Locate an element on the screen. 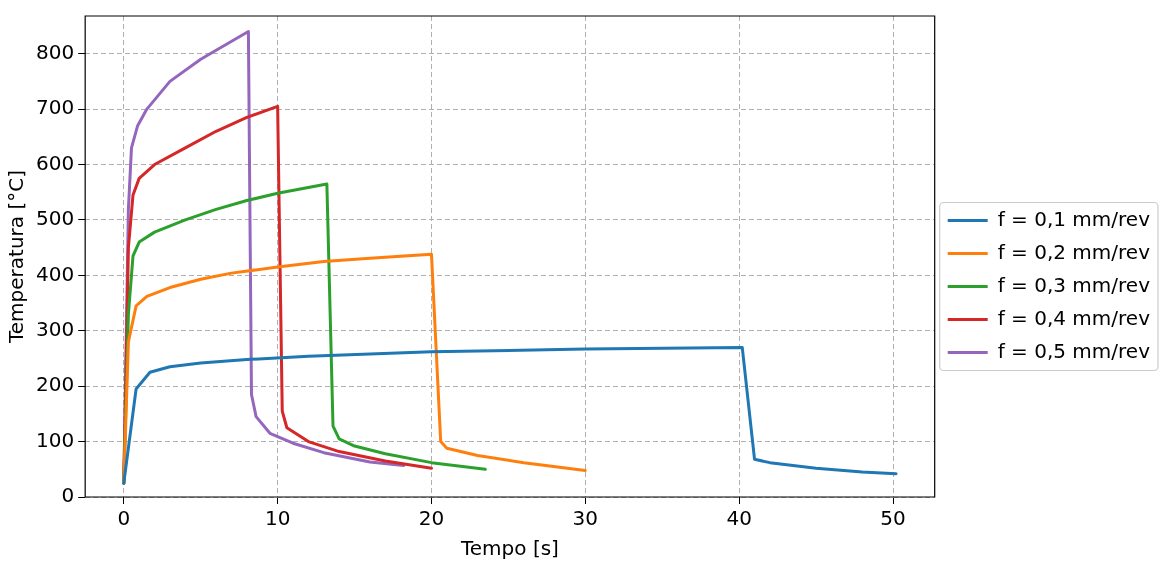  y-tick-label: 0 is located at coordinates (68, 495).